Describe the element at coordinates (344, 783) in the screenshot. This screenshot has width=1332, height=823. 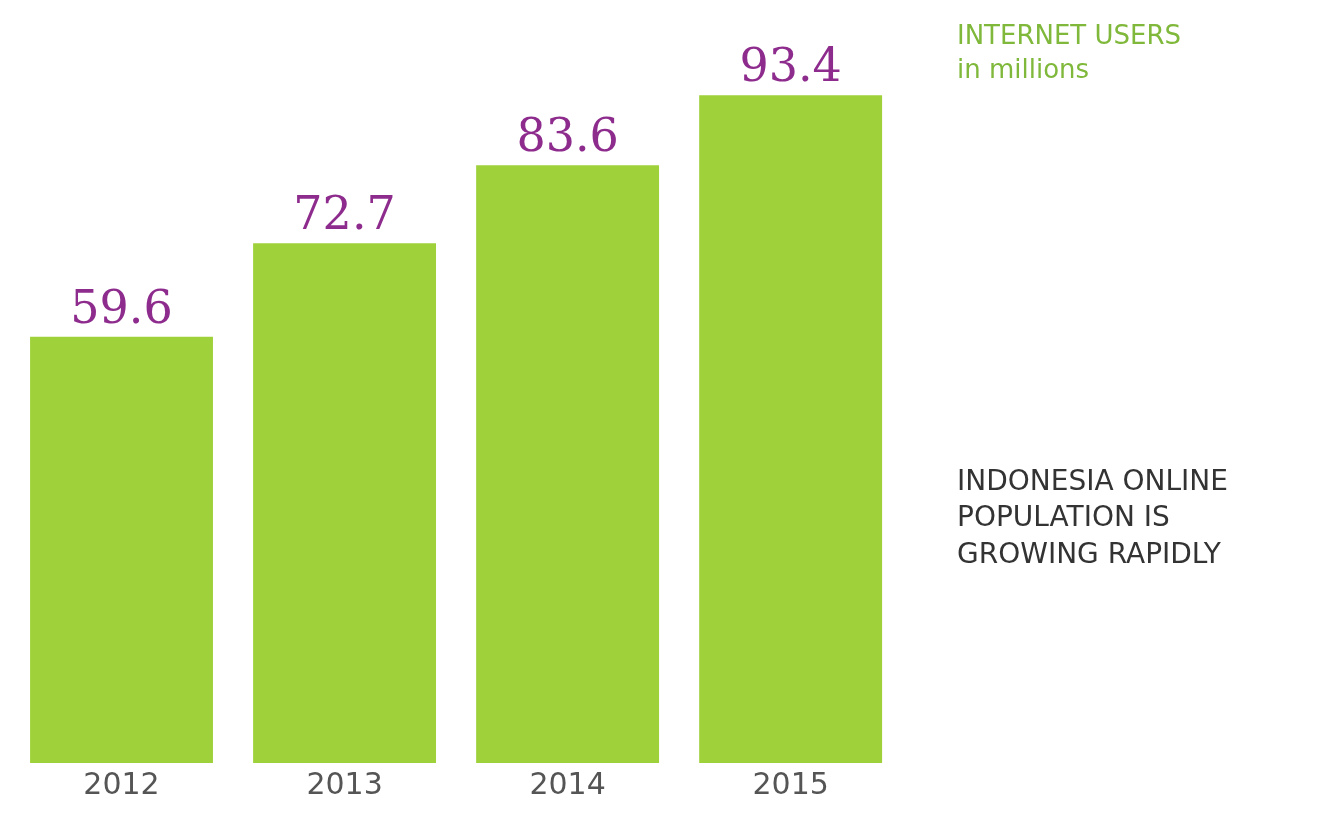
I see `x-tick-label: 2013` at that location.